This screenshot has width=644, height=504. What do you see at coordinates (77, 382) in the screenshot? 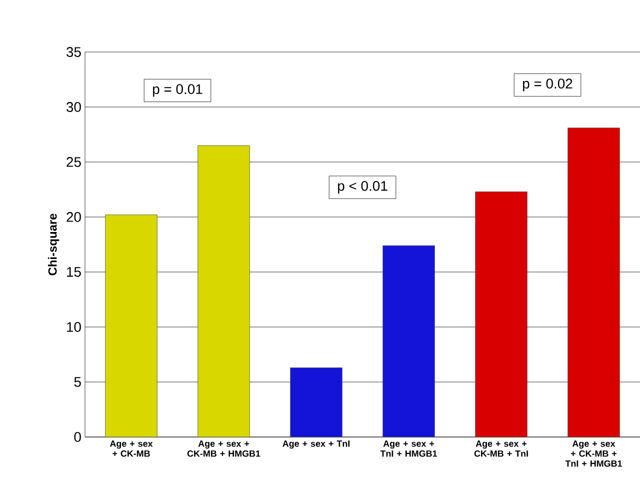
I see `y-tick-label: 5` at bounding box center [77, 382].